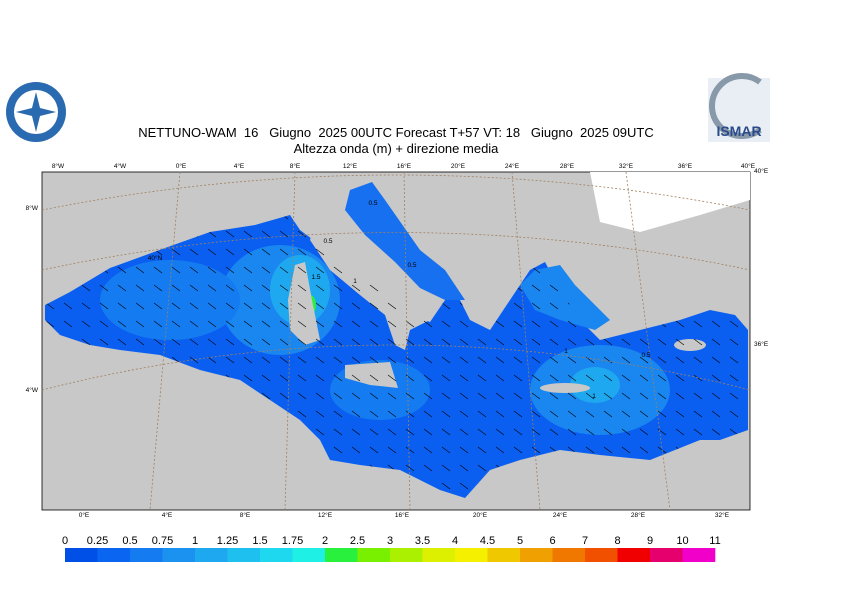 This screenshot has height=596, width=842. I want to click on legend-label: 9, so click(650, 541).